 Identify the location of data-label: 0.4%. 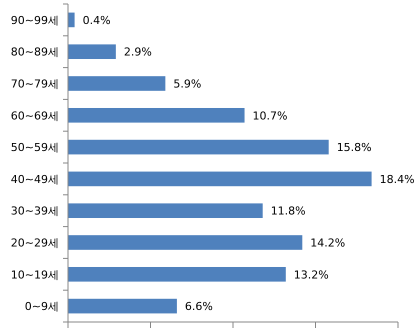
(96, 20).